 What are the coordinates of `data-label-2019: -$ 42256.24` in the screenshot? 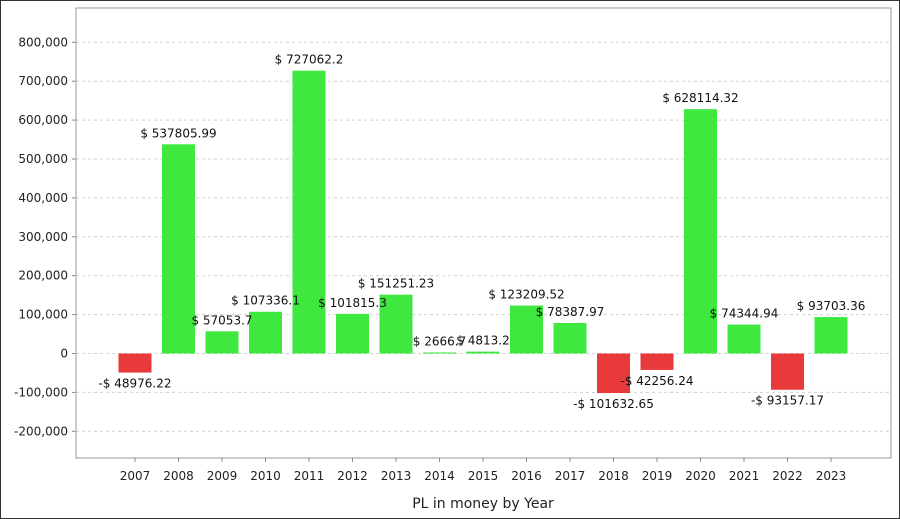 It's located at (656, 381).